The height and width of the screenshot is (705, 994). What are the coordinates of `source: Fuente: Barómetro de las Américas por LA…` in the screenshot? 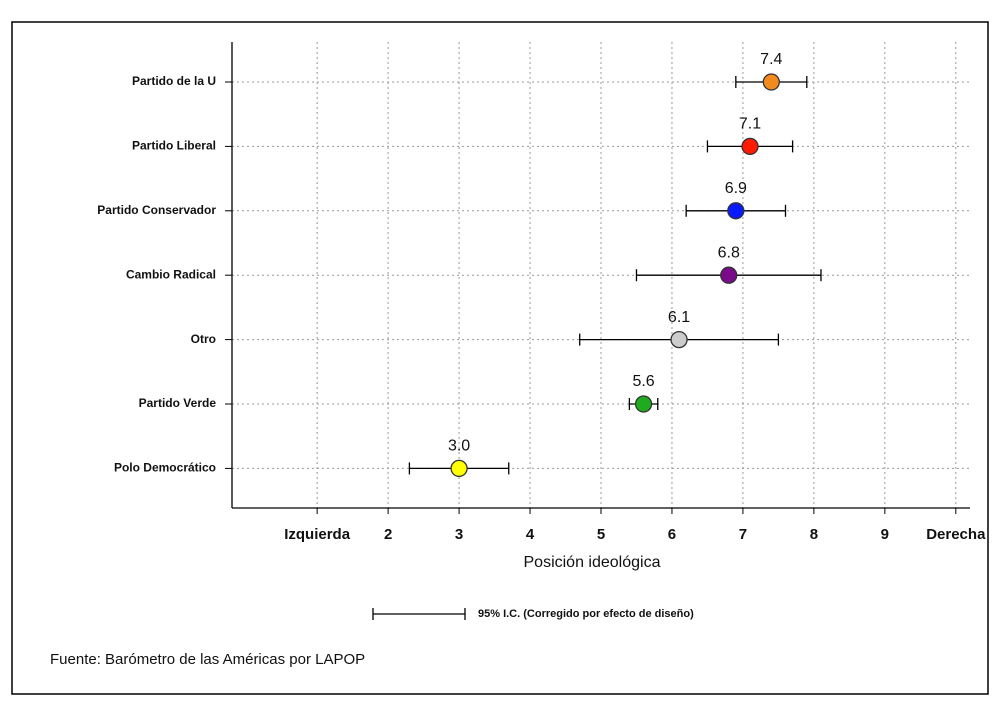 It's located at (207, 659).